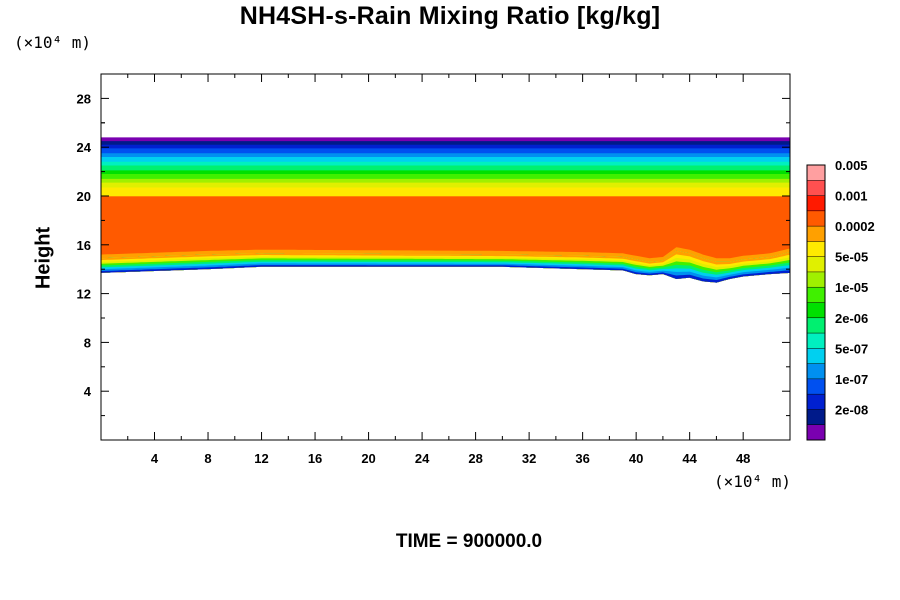 Image resolution: width=900 pixels, height=600 pixels. What do you see at coordinates (84, 98) in the screenshot?
I see `y-tick-label: 28` at bounding box center [84, 98].